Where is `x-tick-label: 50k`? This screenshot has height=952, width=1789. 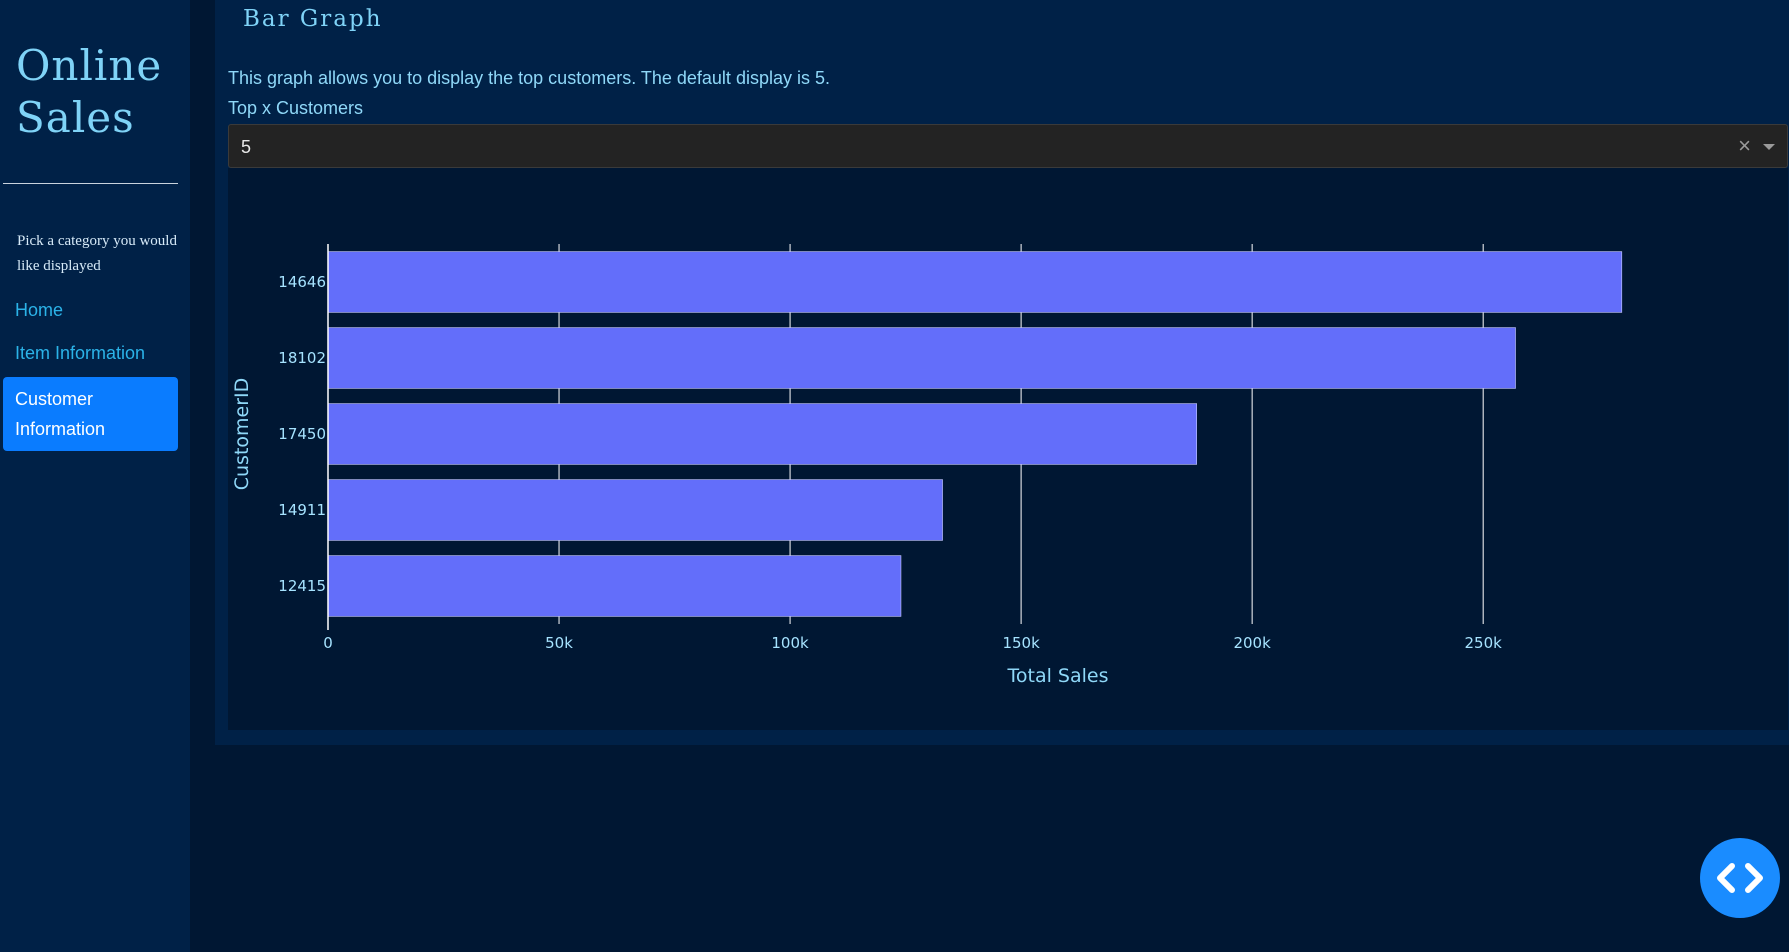 x-tick-label: 50k is located at coordinates (559, 643).